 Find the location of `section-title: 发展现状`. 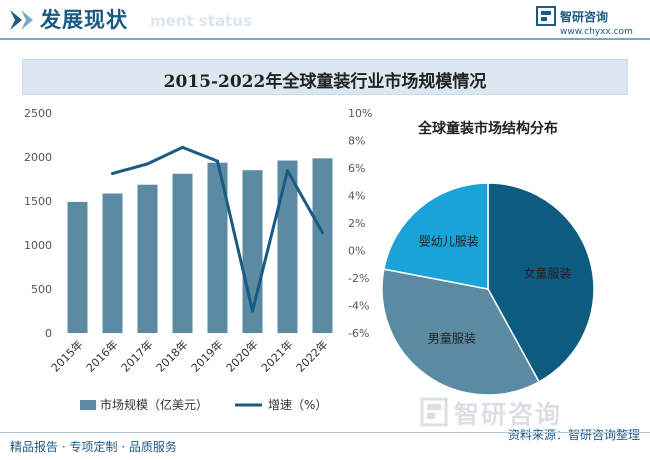

section-title: 发展现状 is located at coordinates (84, 20).